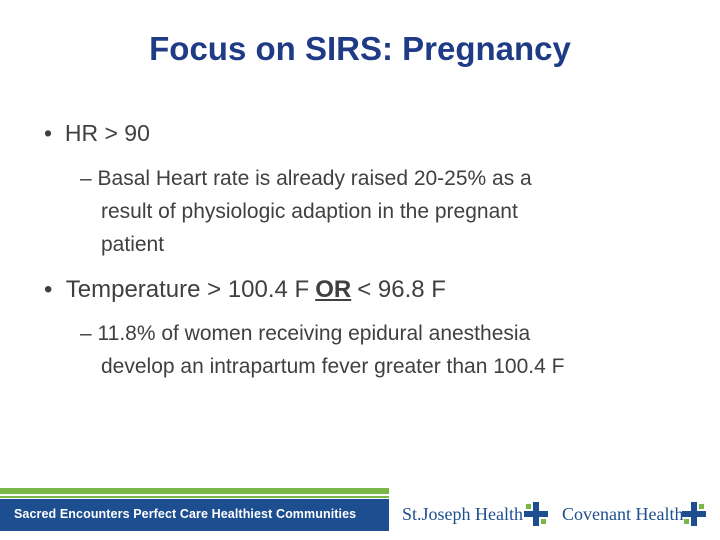  Describe the element at coordinates (623, 514) in the screenshot. I see `logo-text: Covenant Health` at that location.